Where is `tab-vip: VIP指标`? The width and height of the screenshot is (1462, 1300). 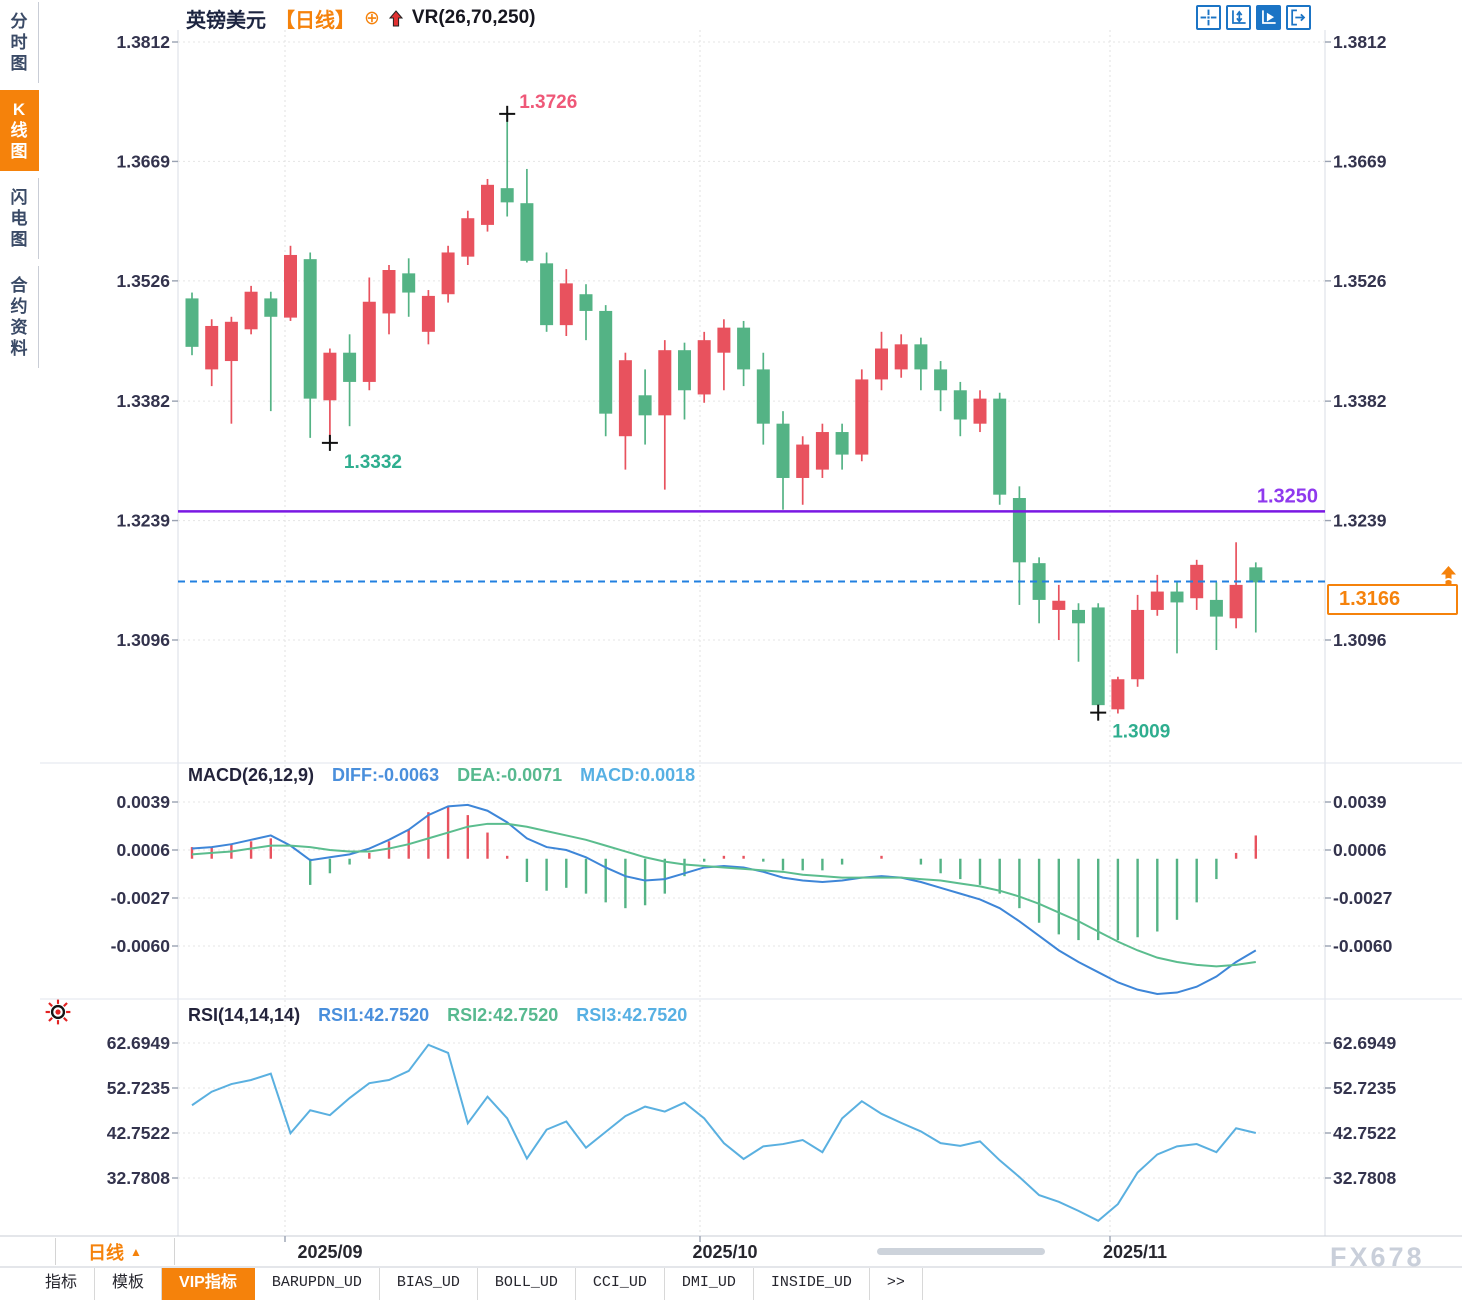
tab-vip: VIP指标 is located at coordinates (208, 1284).